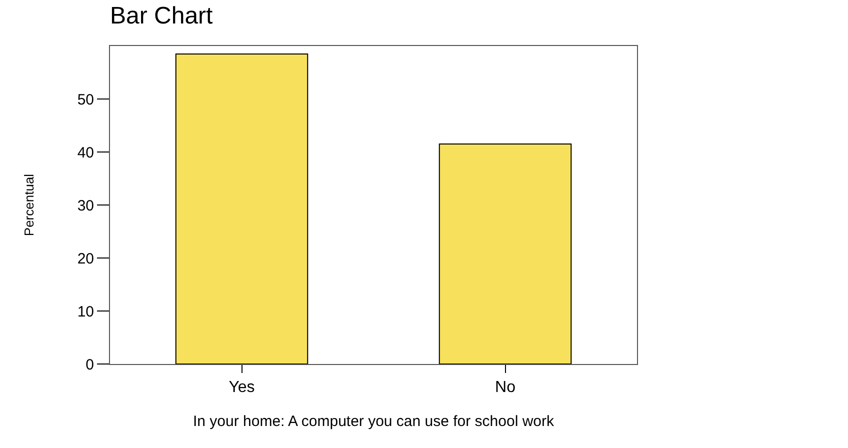 This screenshot has width=848, height=448. What do you see at coordinates (85, 311) in the screenshot?
I see `y-tick-label: 10` at bounding box center [85, 311].